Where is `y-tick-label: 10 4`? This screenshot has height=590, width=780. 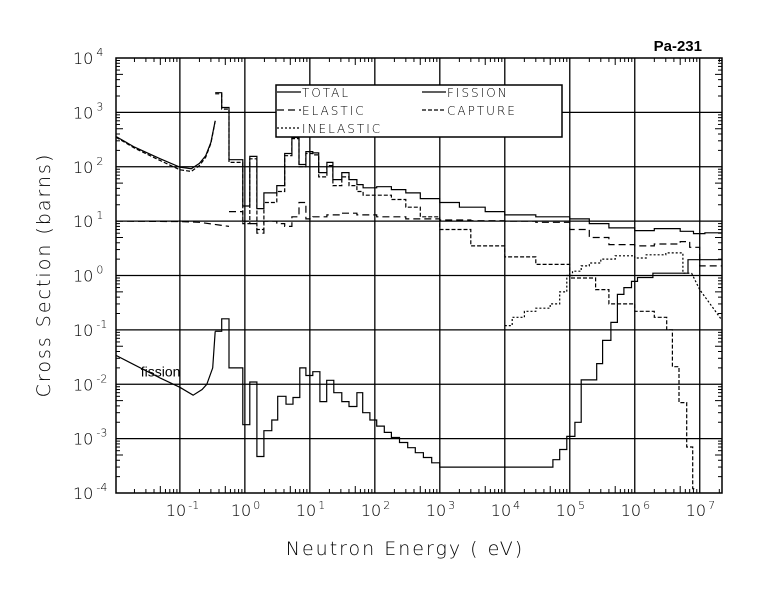 y-tick-label: 10 4 is located at coordinates (88, 57).